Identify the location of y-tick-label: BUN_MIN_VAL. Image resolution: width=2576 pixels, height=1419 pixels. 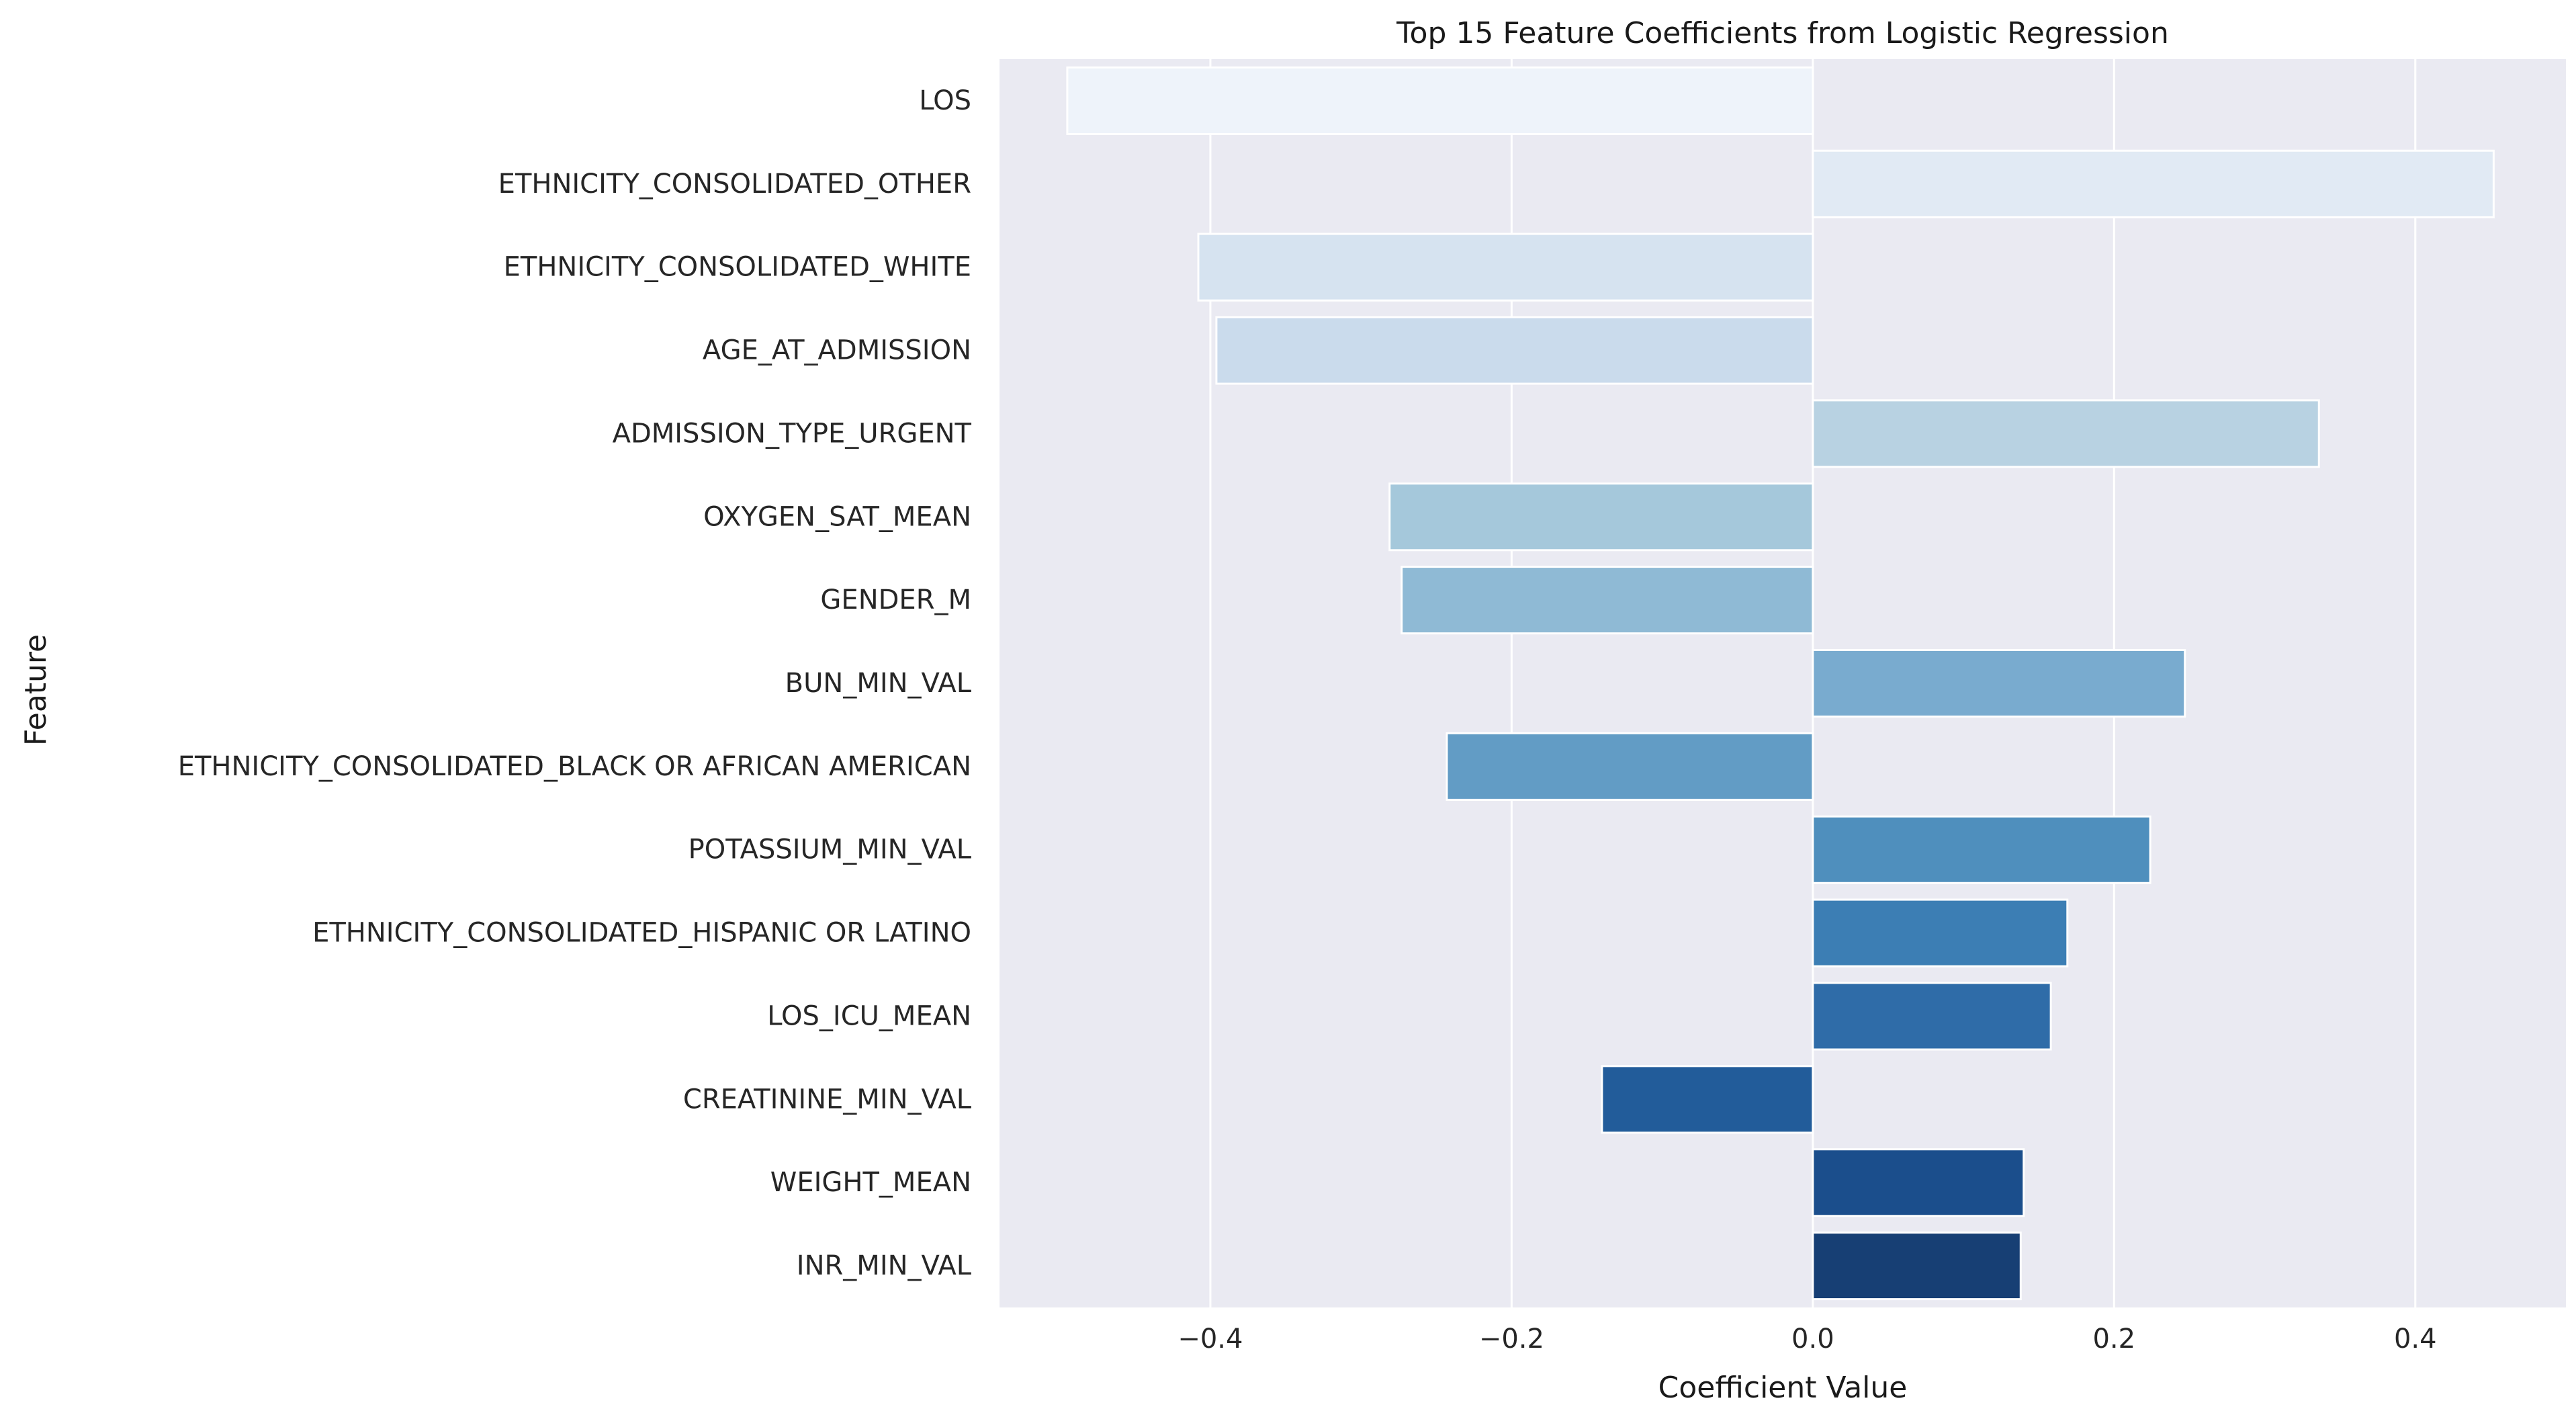
(879, 683).